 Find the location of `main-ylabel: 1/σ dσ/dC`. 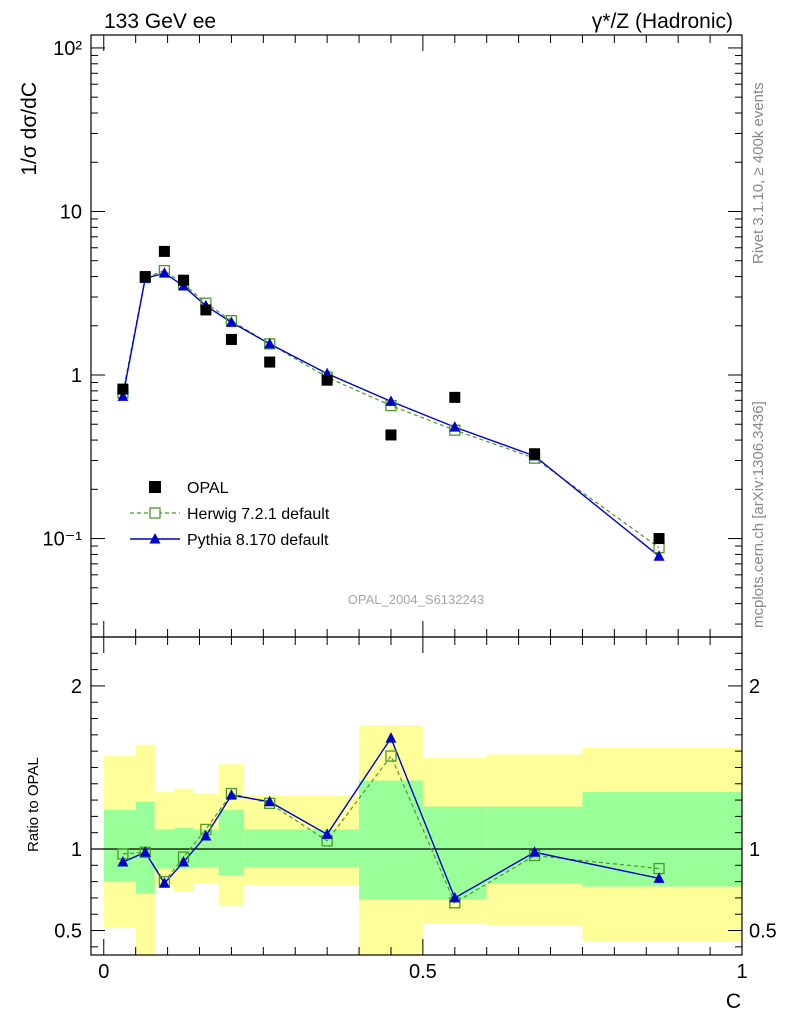

main-ylabel: 1/σ dσ/dC is located at coordinates (29, 129).